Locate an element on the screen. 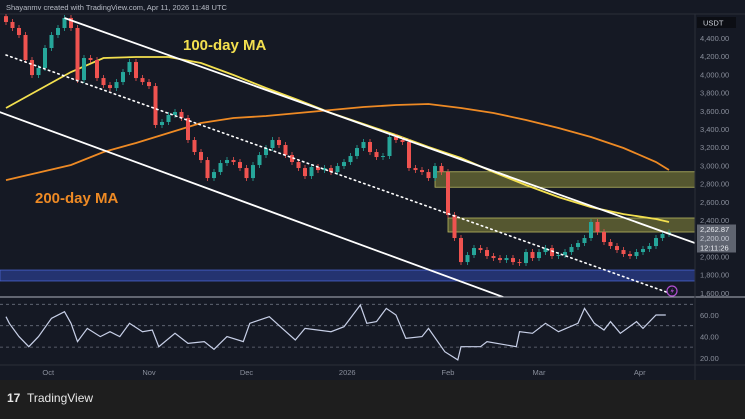 The height and width of the screenshot is (419, 745). resistance-zone is located at coordinates (564, 179).